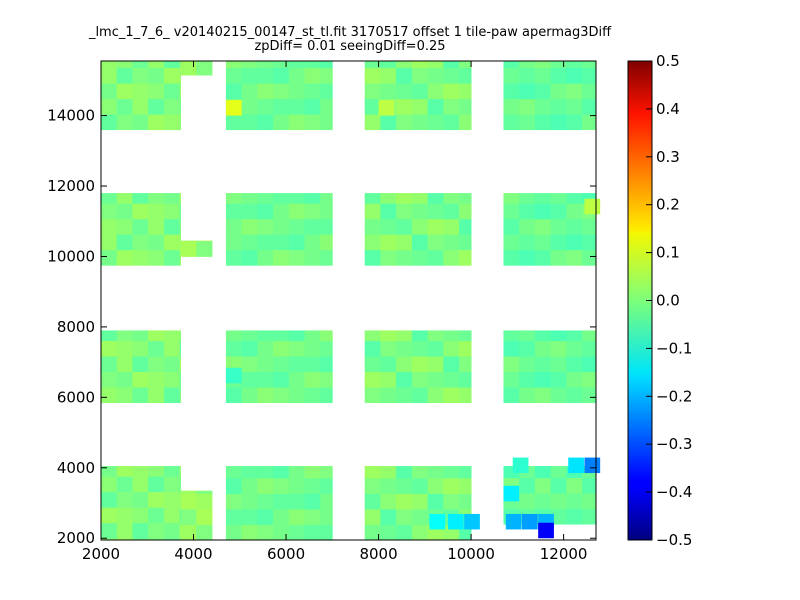 The image size is (800, 600). I want to click on colorbar-tick-label: −0.1, so click(674, 348).